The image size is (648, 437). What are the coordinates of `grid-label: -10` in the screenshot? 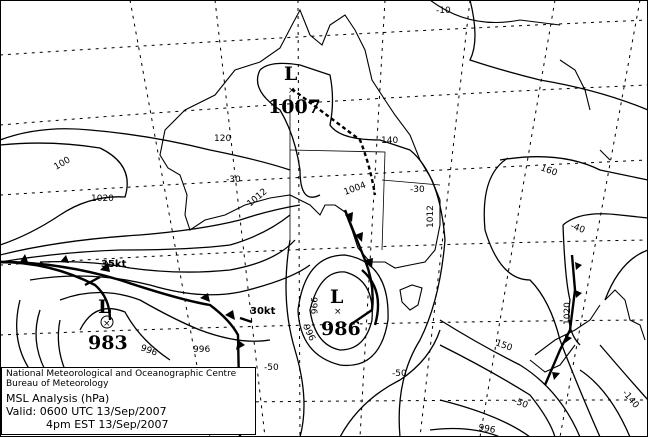 It's located at (443, 11).